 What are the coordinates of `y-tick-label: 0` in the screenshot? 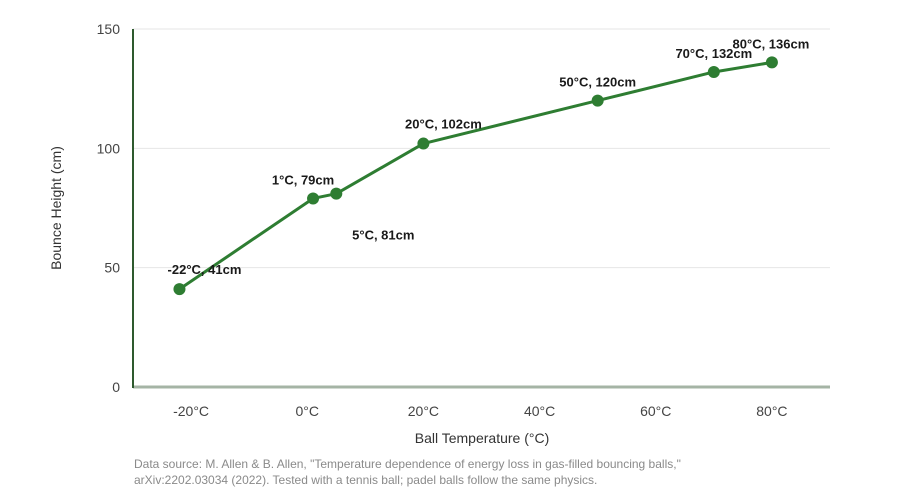 It's located at (116, 387).